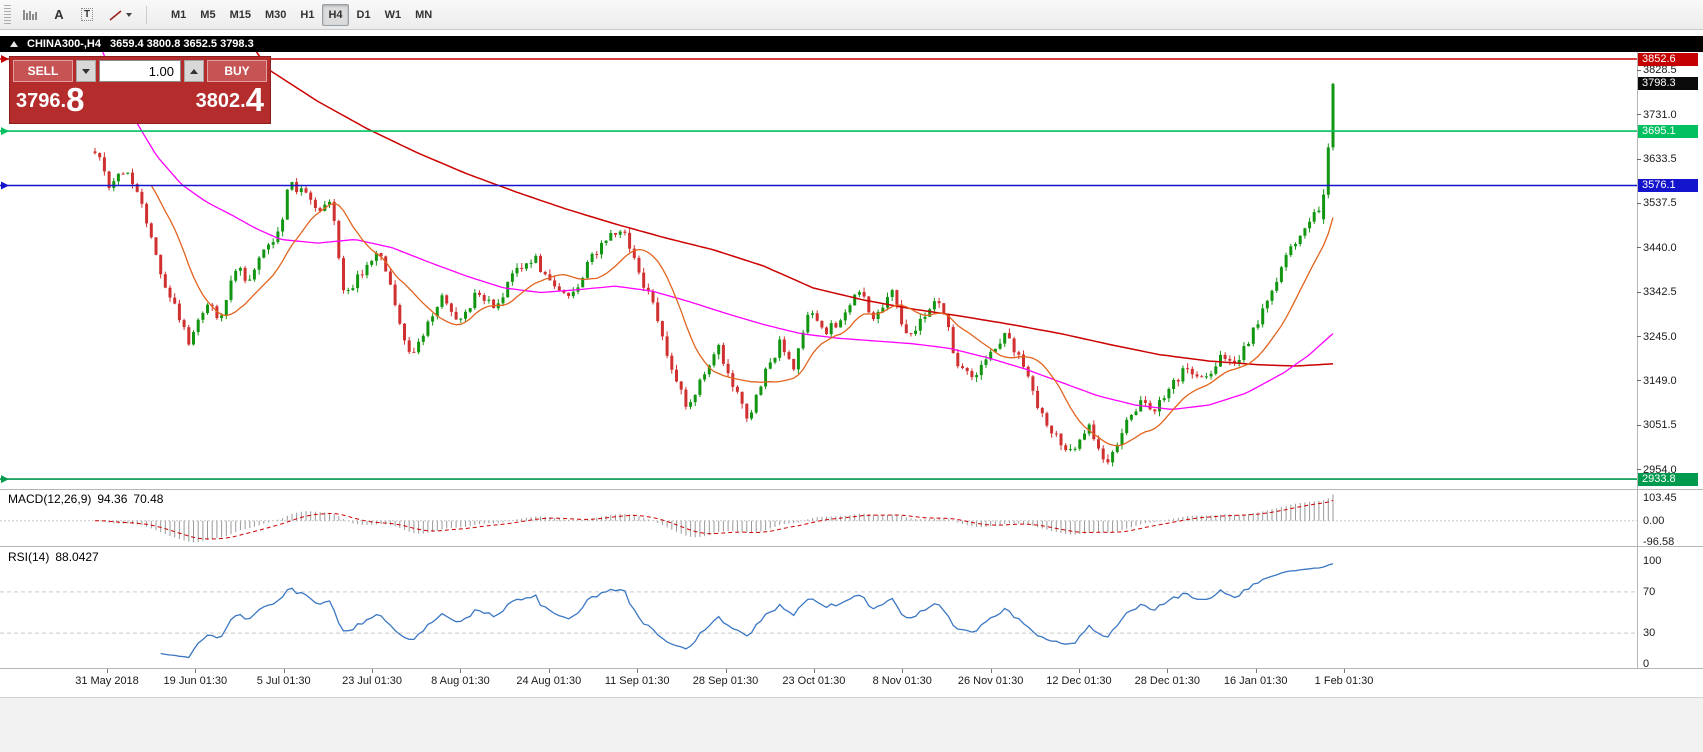  Describe the element at coordinates (275, 14) in the screenshot. I see `timeframe-m30: M30` at that location.